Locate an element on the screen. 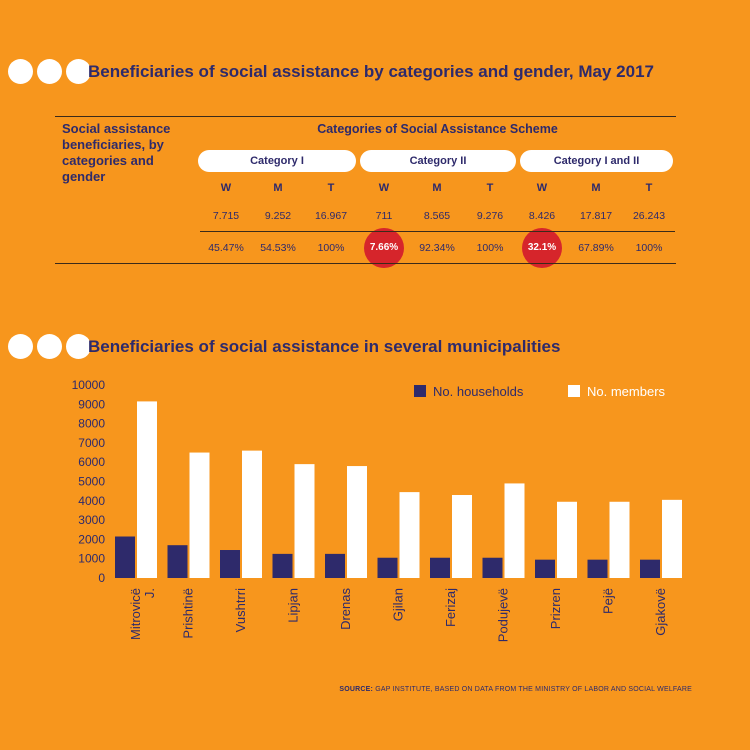 Image resolution: width=750 pixels, height=750 pixels. category-pill-2: Category II is located at coordinates (438, 161).